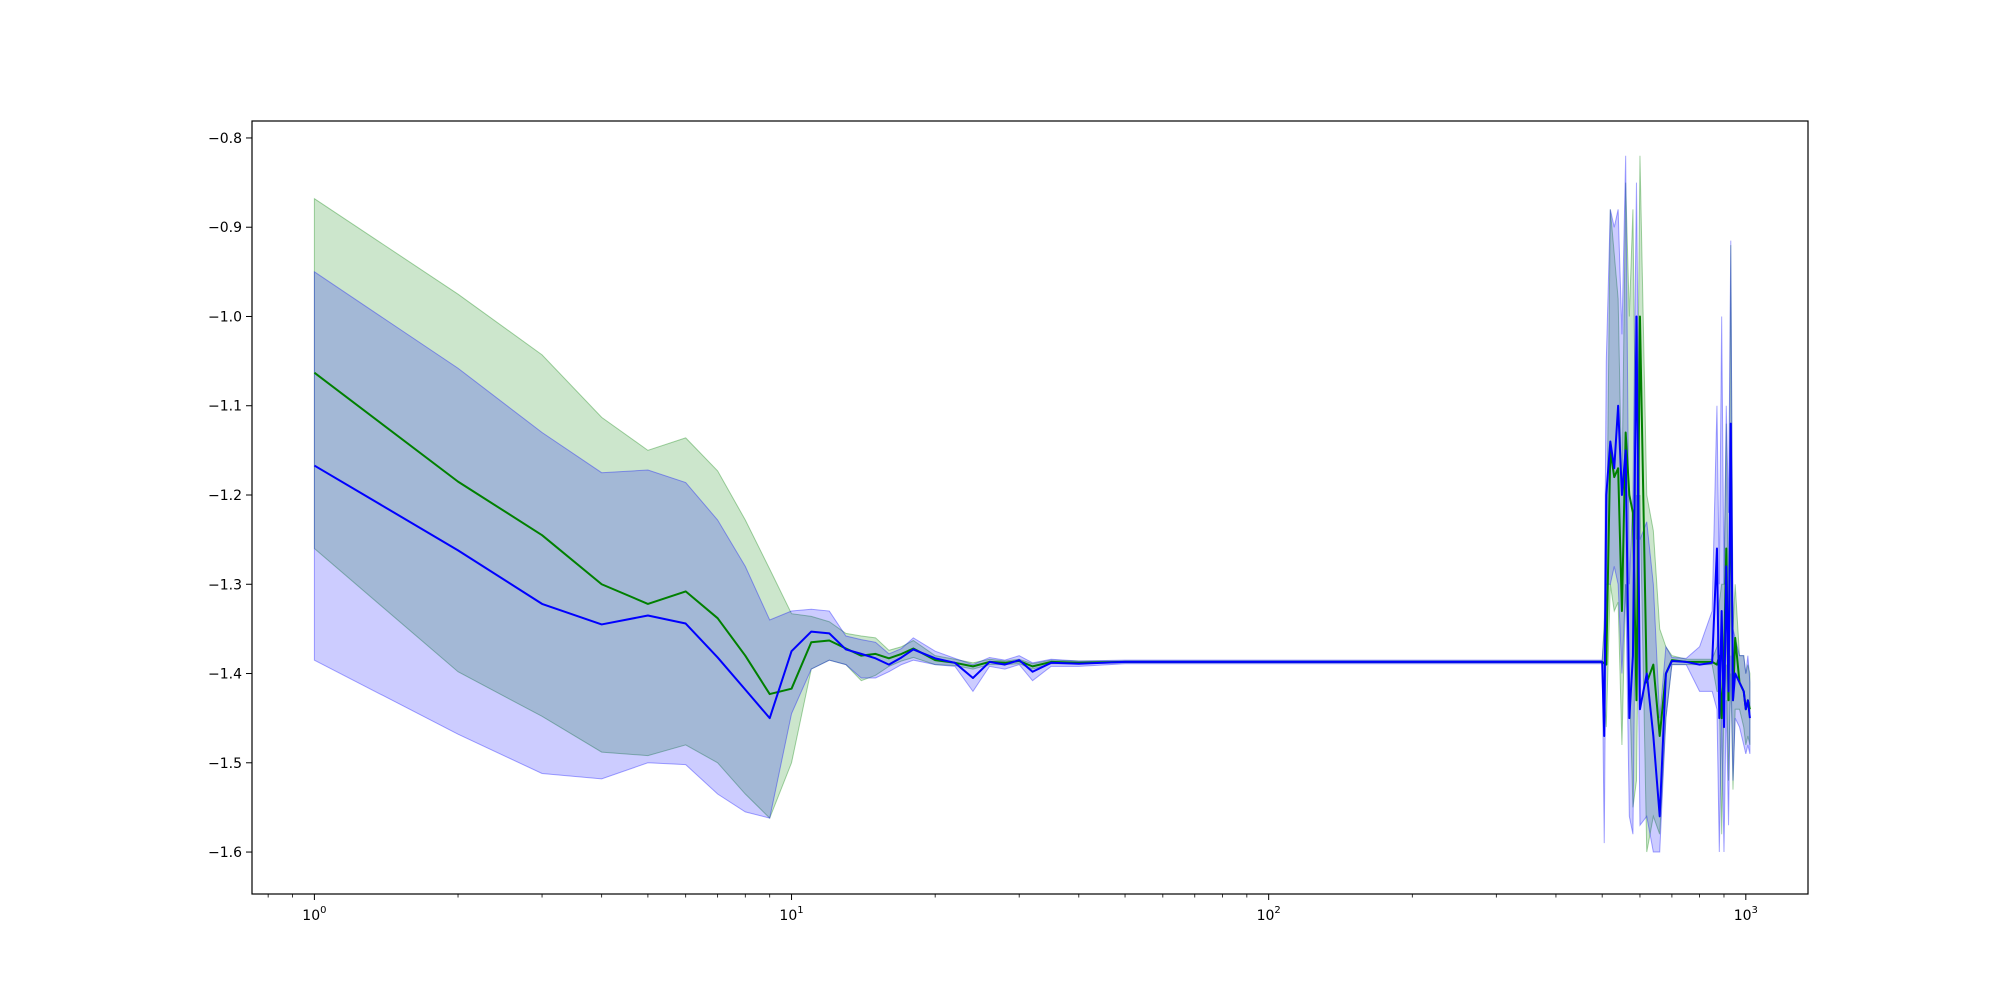 This screenshot has width=2000, height=1005. Describe the element at coordinates (225, 317) in the screenshot. I see `y-tick-label: −1.0` at that location.